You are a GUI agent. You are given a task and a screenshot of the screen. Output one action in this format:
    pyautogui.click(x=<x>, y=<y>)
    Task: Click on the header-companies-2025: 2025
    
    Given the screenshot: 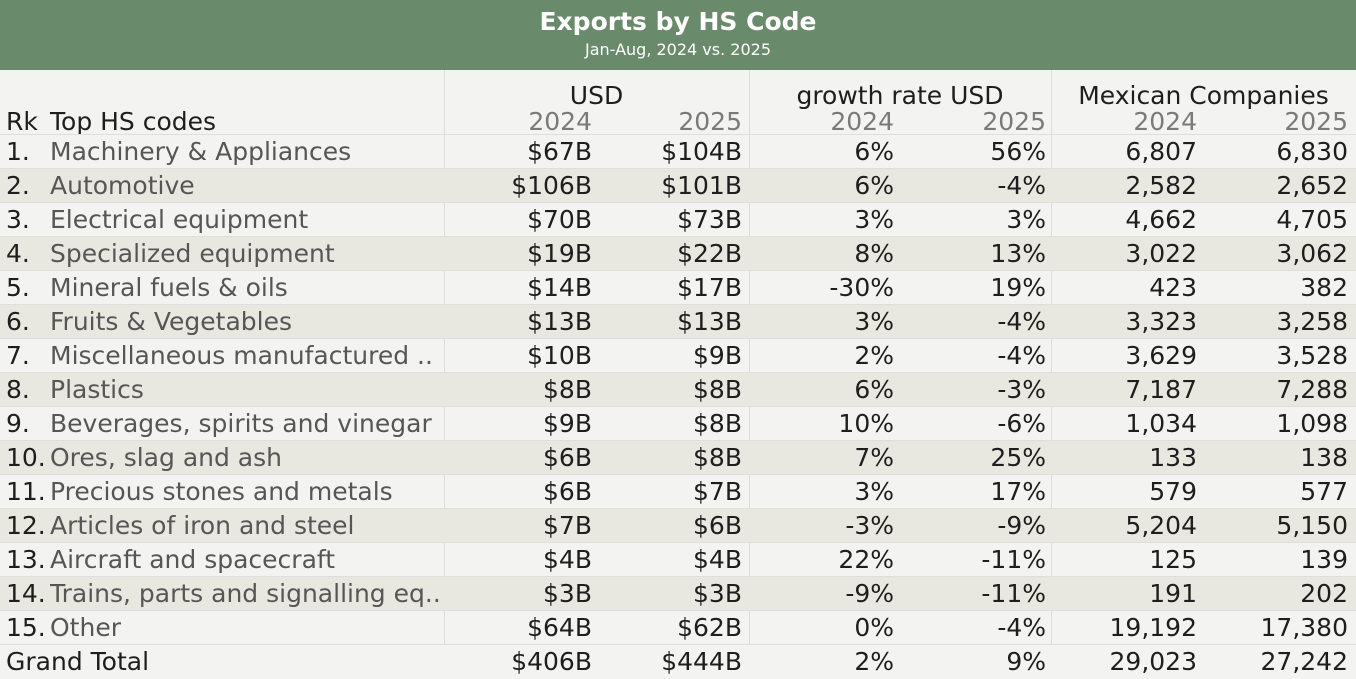 What is the action you would take?
    pyautogui.click(x=1316, y=121)
    